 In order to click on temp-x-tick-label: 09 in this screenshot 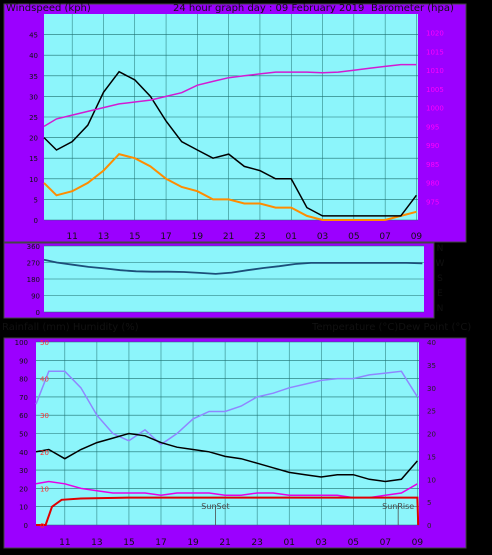, I will do `click(418, 543)`.